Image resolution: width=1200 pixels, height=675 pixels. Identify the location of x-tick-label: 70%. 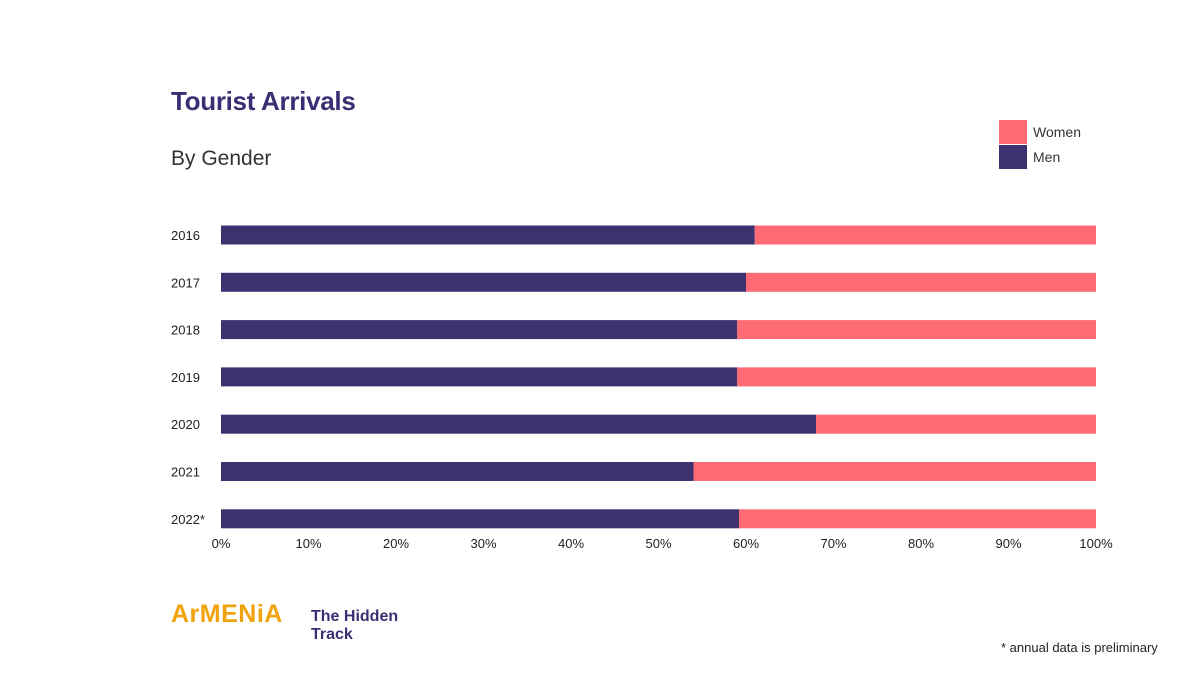
(833, 543).